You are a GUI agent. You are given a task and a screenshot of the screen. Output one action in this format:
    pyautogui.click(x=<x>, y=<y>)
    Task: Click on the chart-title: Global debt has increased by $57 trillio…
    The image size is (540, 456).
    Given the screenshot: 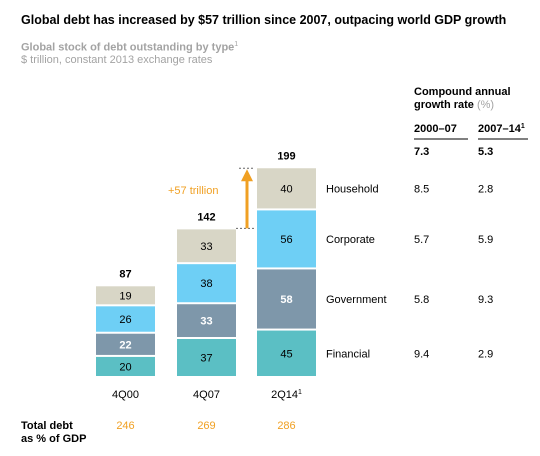 What is the action you would take?
    pyautogui.click(x=264, y=20)
    